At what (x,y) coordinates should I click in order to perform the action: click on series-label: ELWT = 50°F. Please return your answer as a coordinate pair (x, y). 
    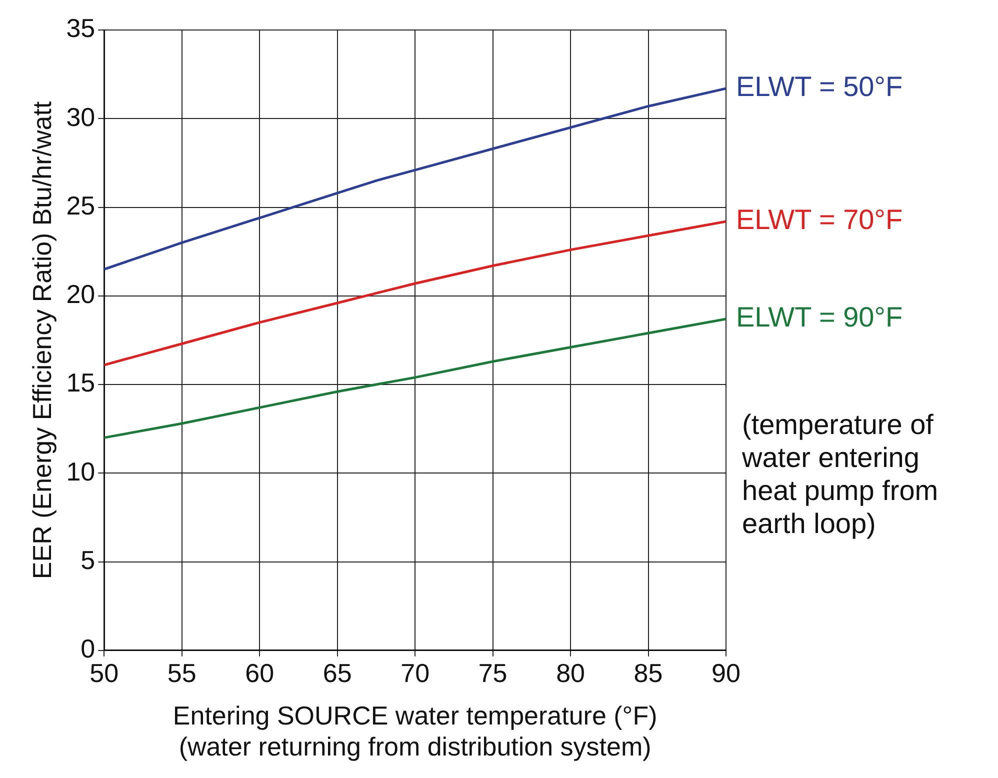
    Looking at the image, I should click on (819, 86).